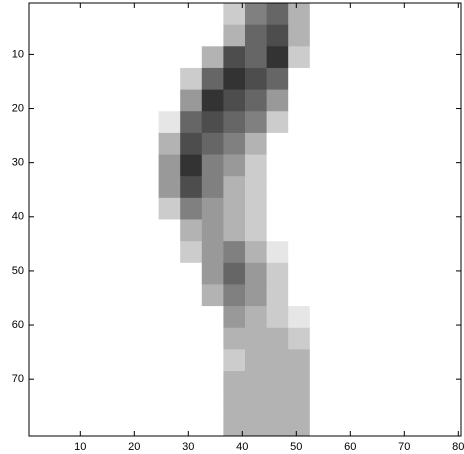  I want to click on y-tick-label: 40, so click(18, 217).